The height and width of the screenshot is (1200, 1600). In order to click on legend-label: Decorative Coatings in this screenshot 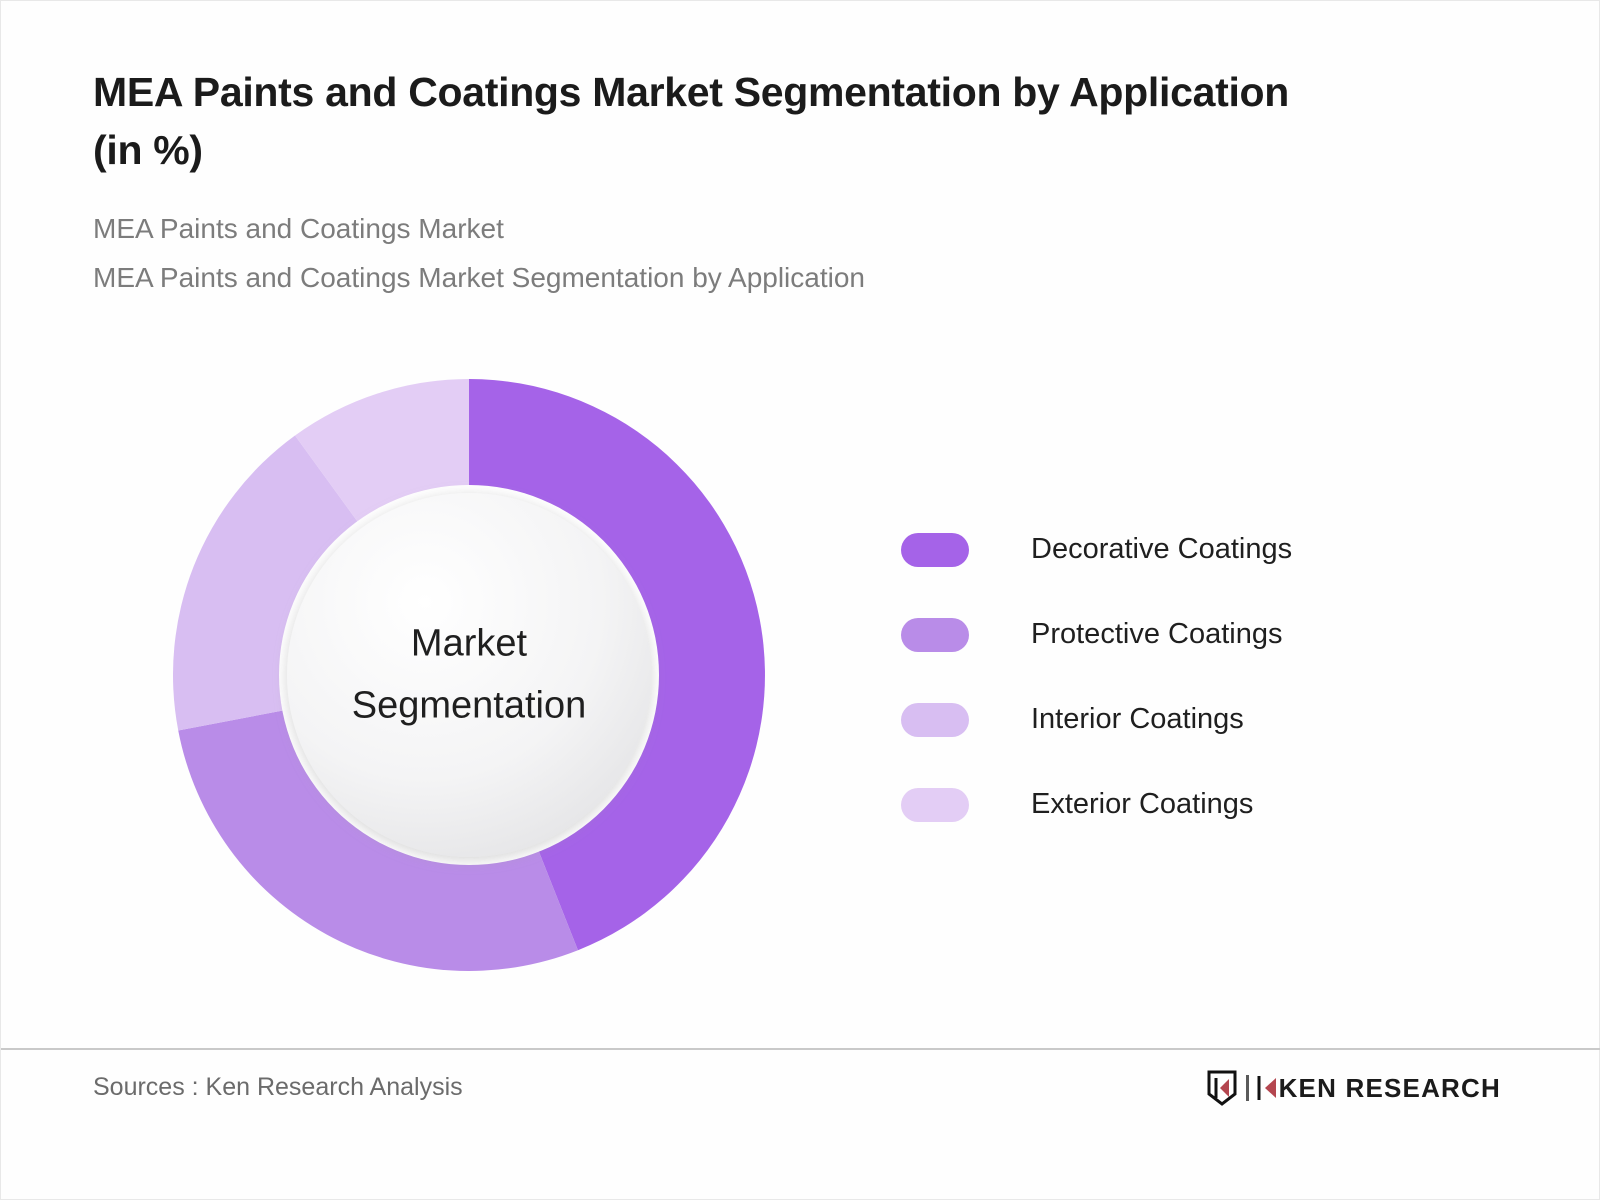, I will do `click(1162, 549)`.